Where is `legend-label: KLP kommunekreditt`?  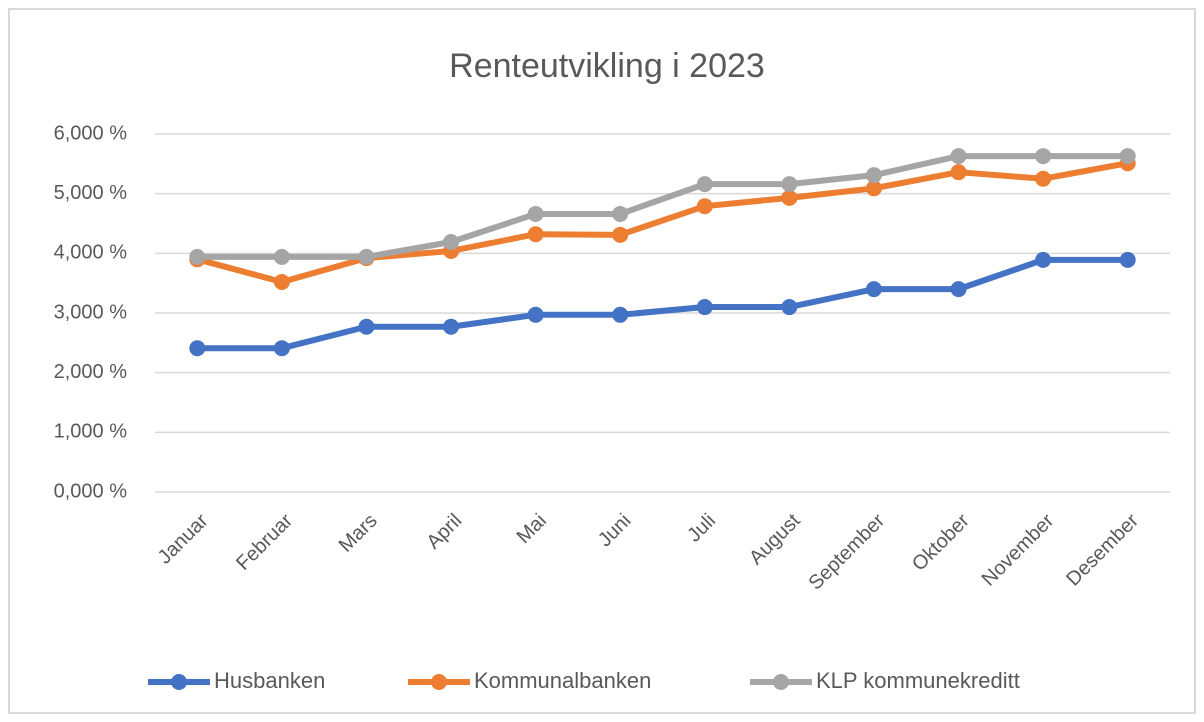 legend-label: KLP kommunekreditt is located at coordinates (918, 680).